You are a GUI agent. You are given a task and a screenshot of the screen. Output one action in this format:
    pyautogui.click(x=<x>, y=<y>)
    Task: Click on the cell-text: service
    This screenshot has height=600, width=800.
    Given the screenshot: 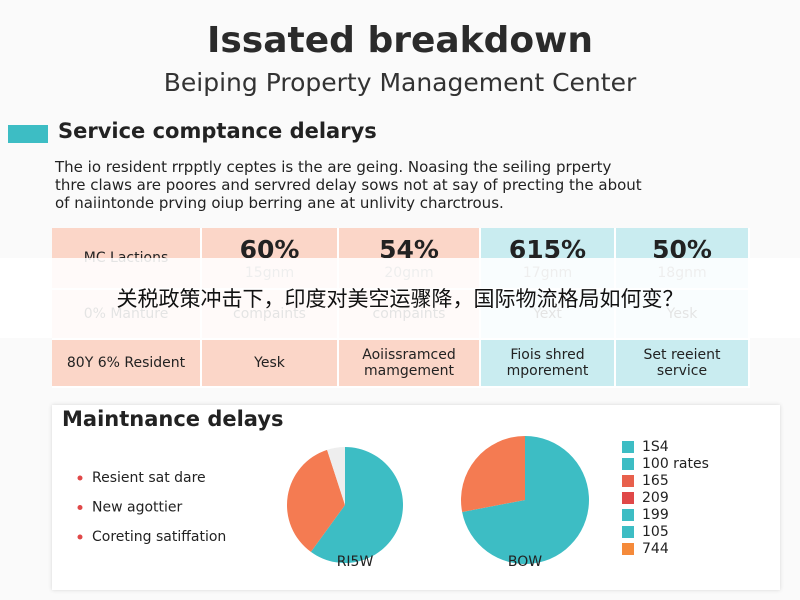 What is the action you would take?
    pyautogui.click(x=682, y=371)
    